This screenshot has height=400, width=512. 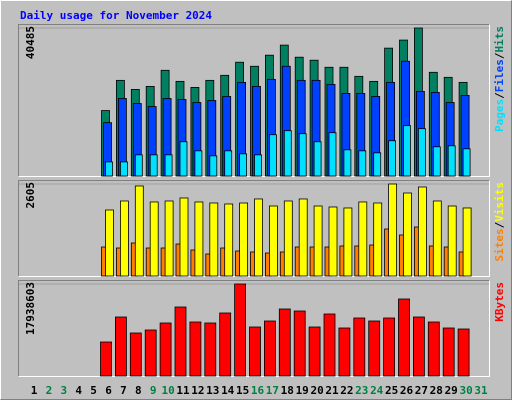 What do you see at coordinates (287, 390) in the screenshot?
I see `x-tick-label: 18` at bounding box center [287, 390].